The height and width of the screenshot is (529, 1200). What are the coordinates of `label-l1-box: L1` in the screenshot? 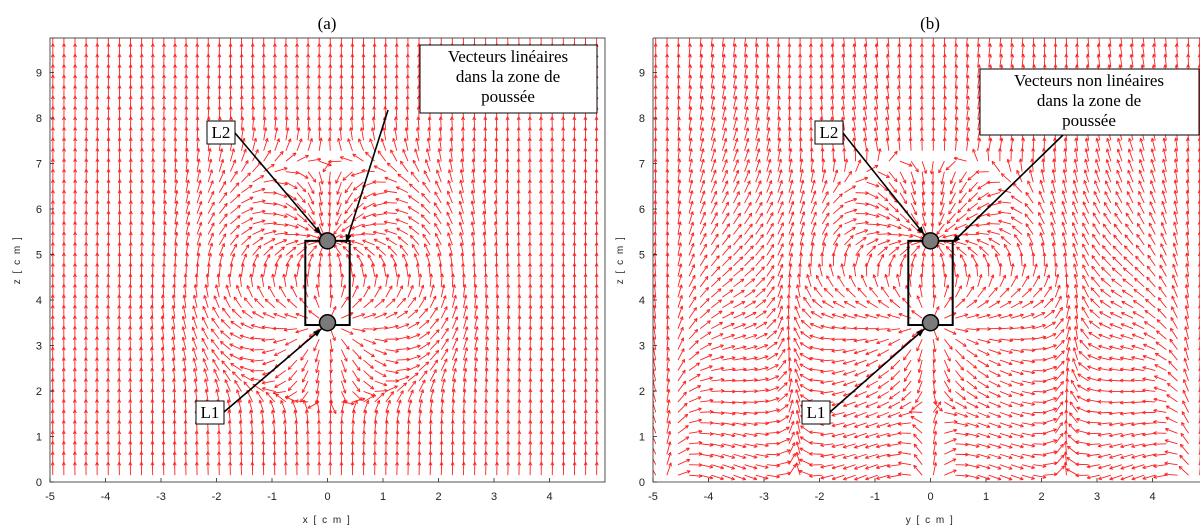 It's located at (210, 412).